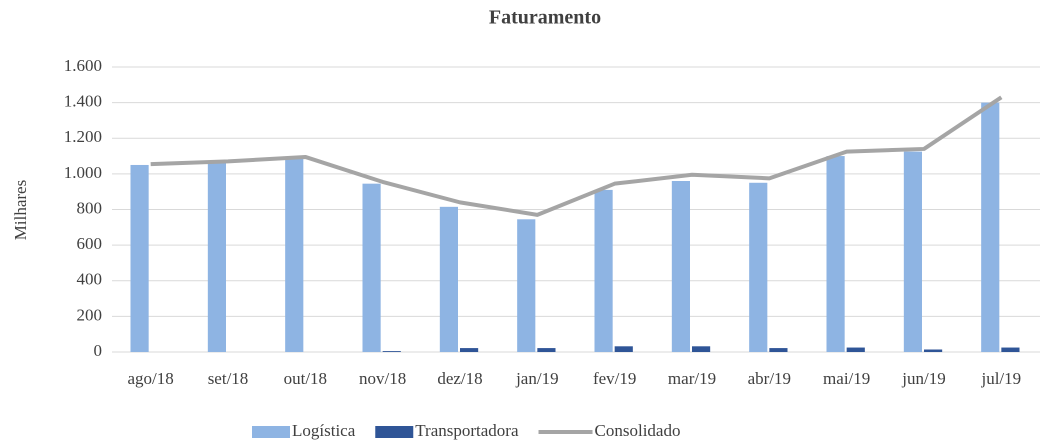 The image size is (1053, 447). I want to click on x-tick-label: ago/18, so click(151, 378).